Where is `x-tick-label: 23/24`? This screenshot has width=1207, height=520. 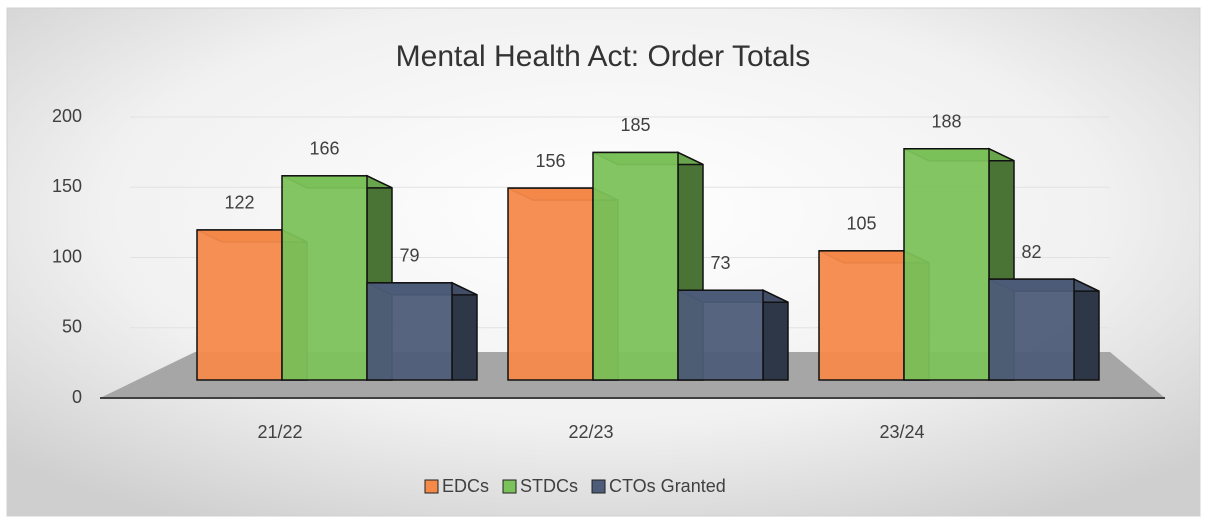 x-tick-label: 23/24 is located at coordinates (901, 432).